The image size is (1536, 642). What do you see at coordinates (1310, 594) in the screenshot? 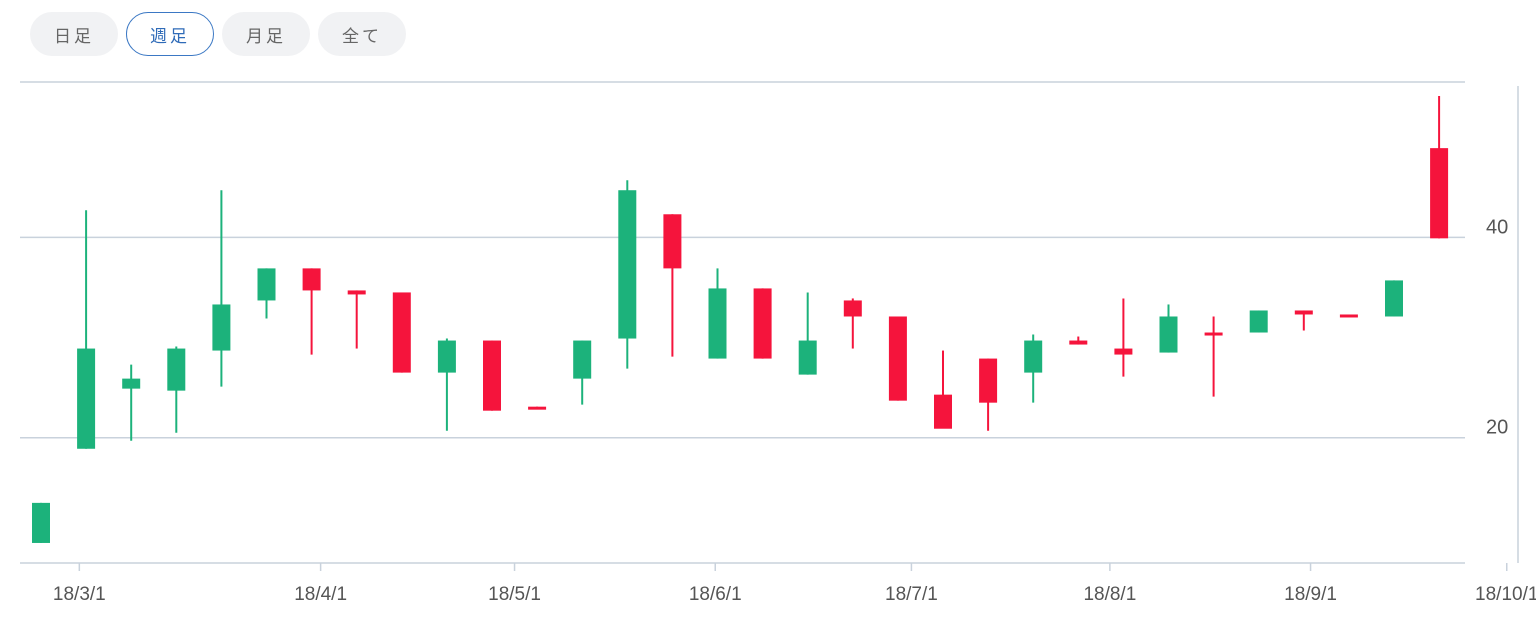
I see `x-tick-label: 18/9/1` at bounding box center [1310, 594].